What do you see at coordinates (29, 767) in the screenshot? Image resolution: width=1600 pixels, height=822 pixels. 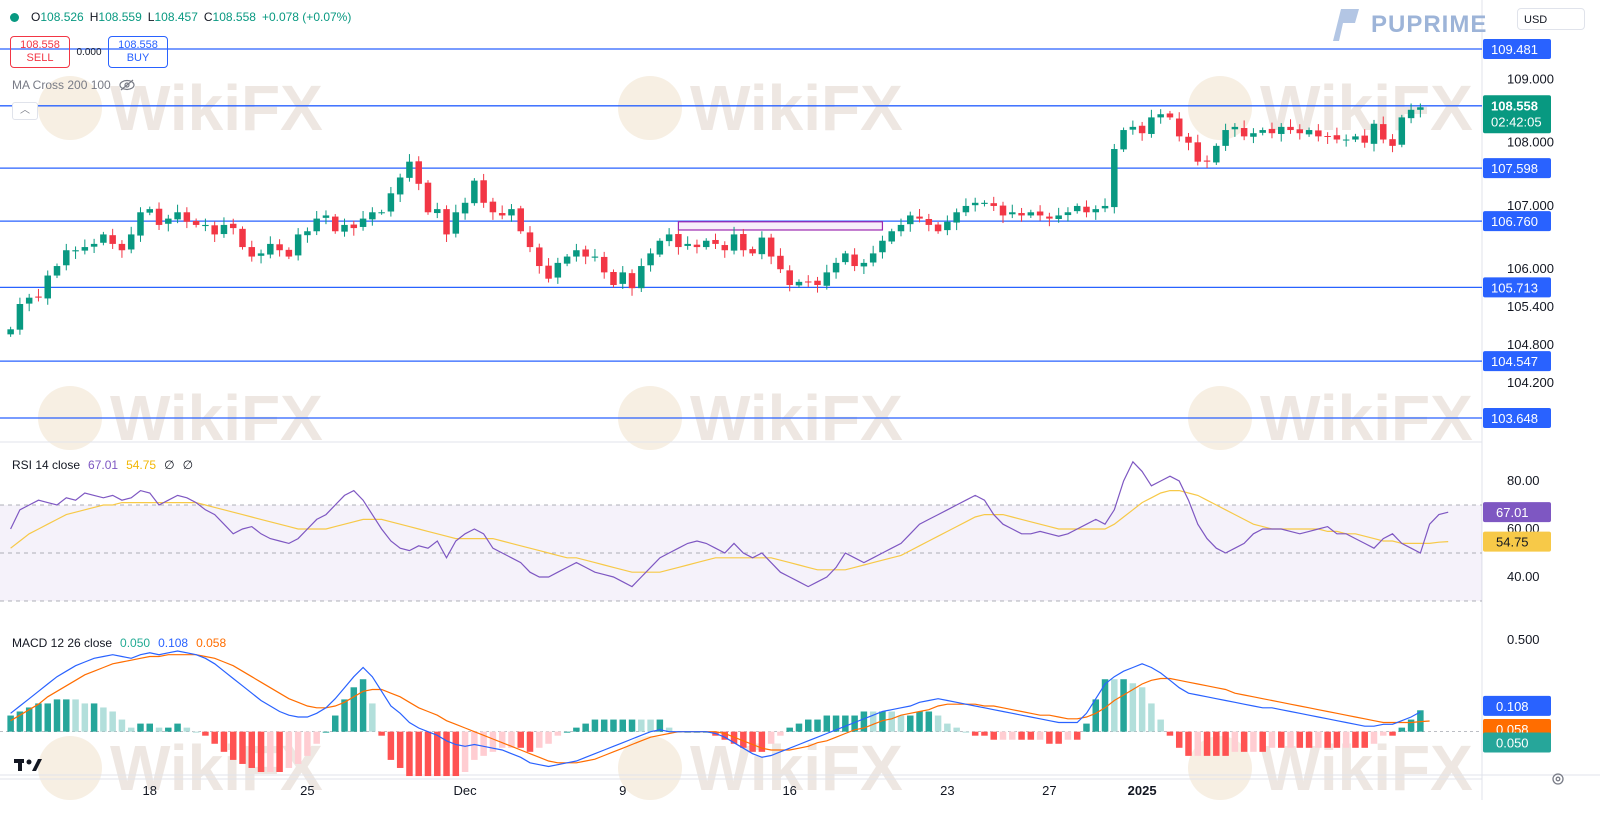 I see `tradingview-logo-icon` at bounding box center [29, 767].